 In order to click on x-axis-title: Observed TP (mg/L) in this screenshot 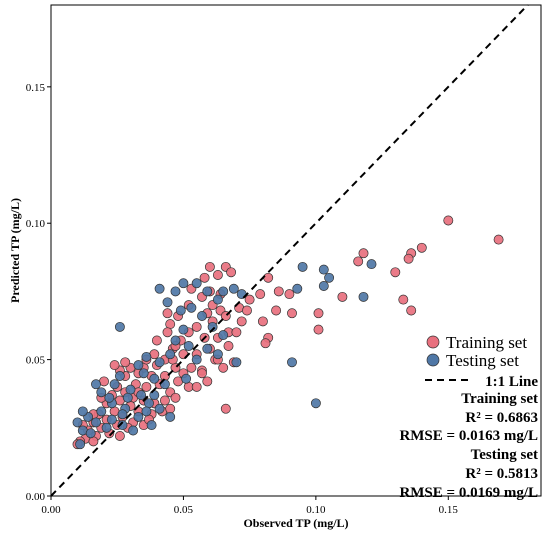, I will do `click(295, 523)`.